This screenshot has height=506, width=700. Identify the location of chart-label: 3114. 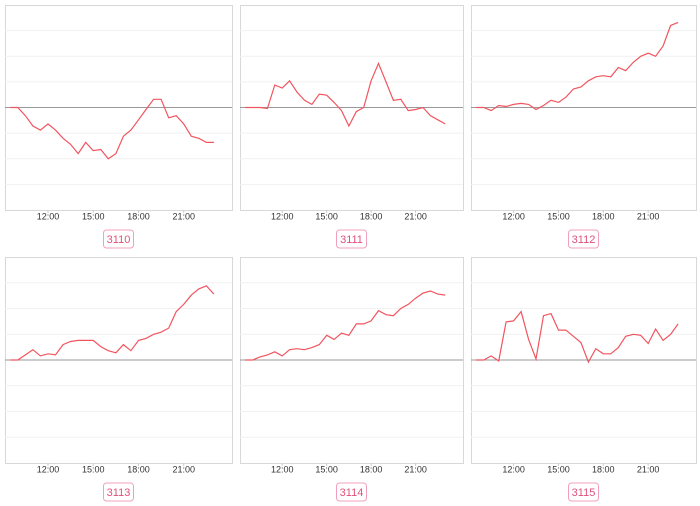
(352, 493).